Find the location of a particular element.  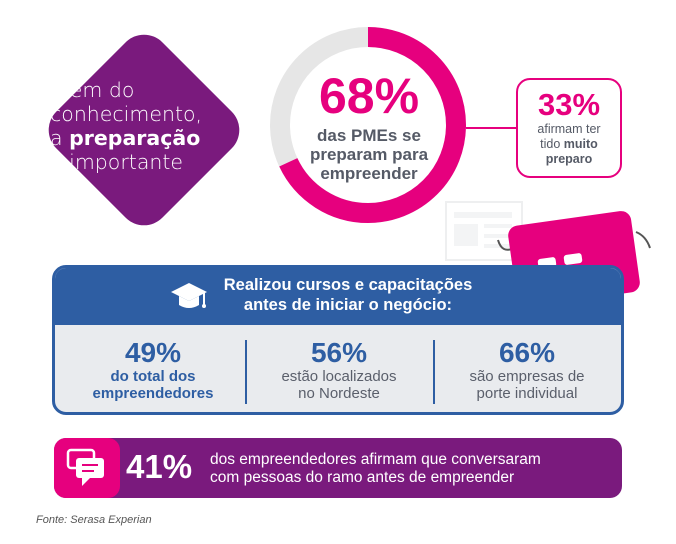

conversation-percent: 41% is located at coordinates (159, 466).